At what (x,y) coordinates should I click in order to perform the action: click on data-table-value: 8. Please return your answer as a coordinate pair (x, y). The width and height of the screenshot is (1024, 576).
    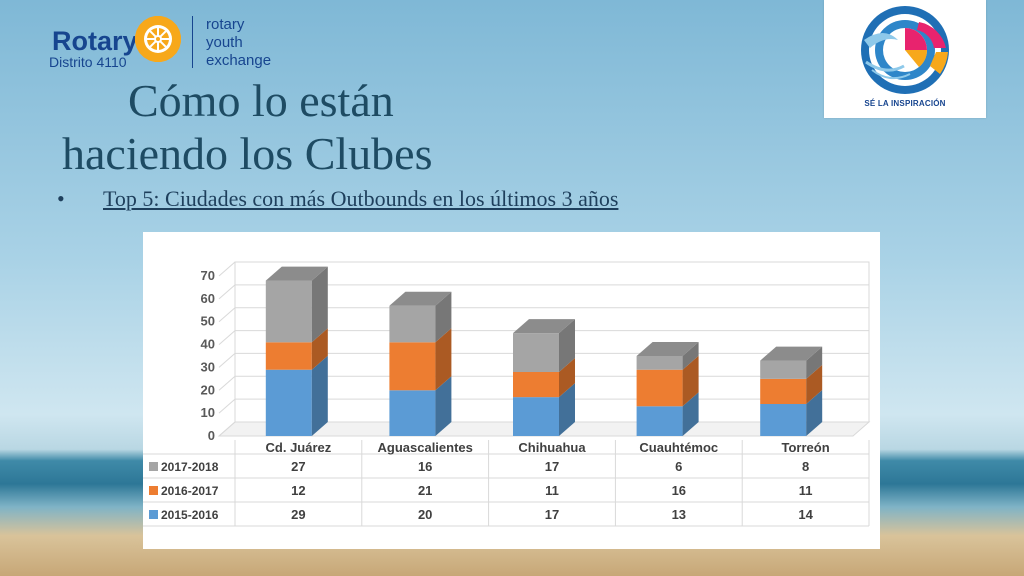
    Looking at the image, I should click on (805, 466).